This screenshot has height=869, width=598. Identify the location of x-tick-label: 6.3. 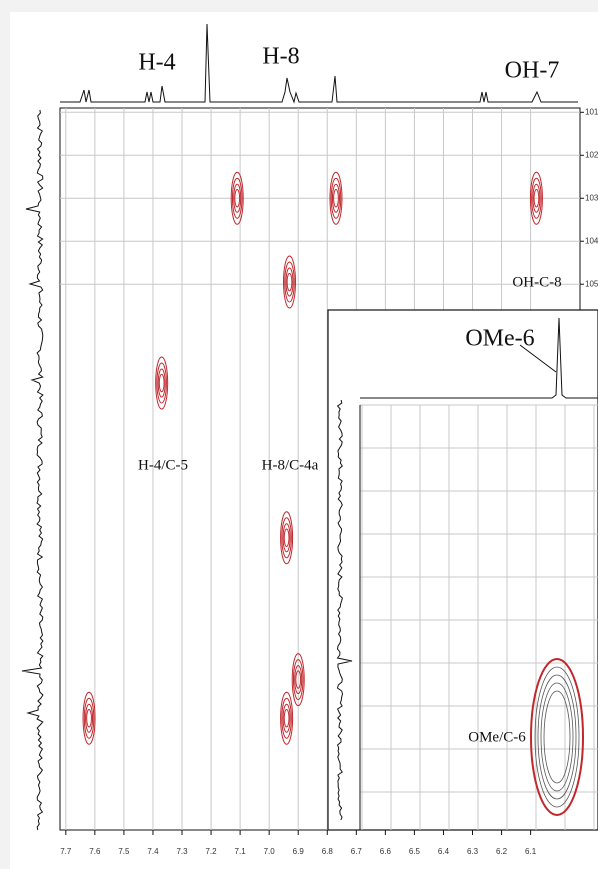
(473, 851).